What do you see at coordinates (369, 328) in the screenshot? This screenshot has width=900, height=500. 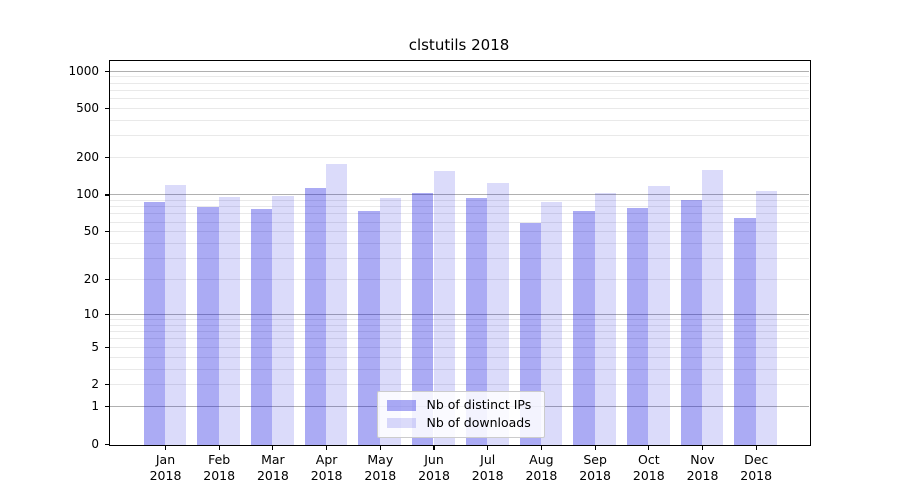 I see `bar-ips-may` at bounding box center [369, 328].